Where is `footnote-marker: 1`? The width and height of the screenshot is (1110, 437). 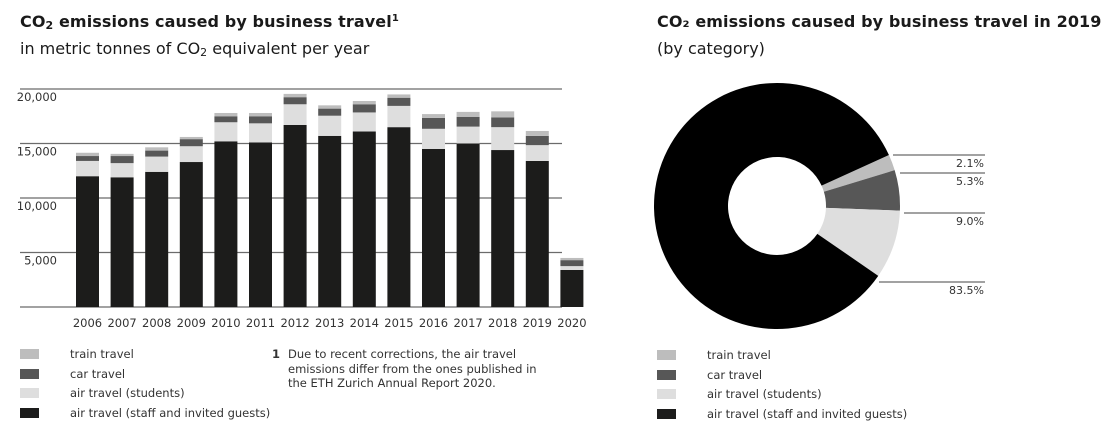 footnote-marker: 1 is located at coordinates (276, 354).